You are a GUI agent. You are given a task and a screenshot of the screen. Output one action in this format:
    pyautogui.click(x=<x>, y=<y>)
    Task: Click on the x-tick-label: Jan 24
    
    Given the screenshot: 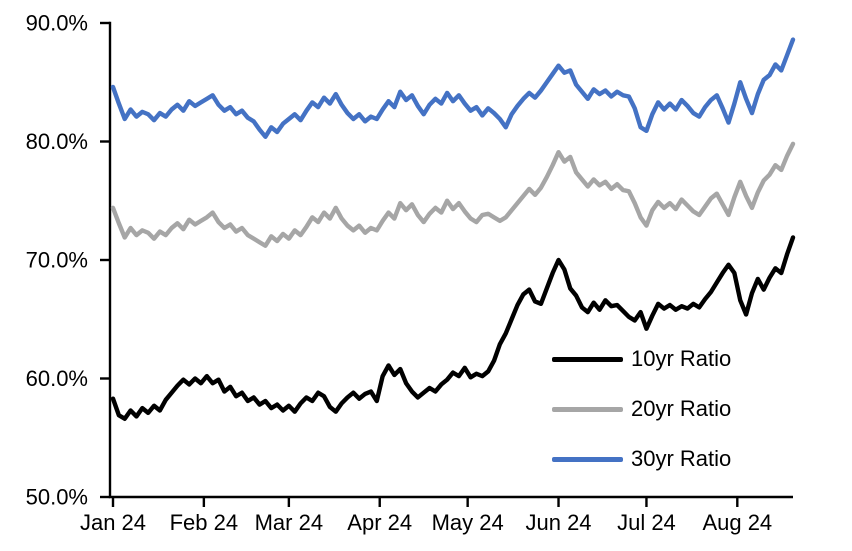 What is the action you would take?
    pyautogui.click(x=113, y=522)
    